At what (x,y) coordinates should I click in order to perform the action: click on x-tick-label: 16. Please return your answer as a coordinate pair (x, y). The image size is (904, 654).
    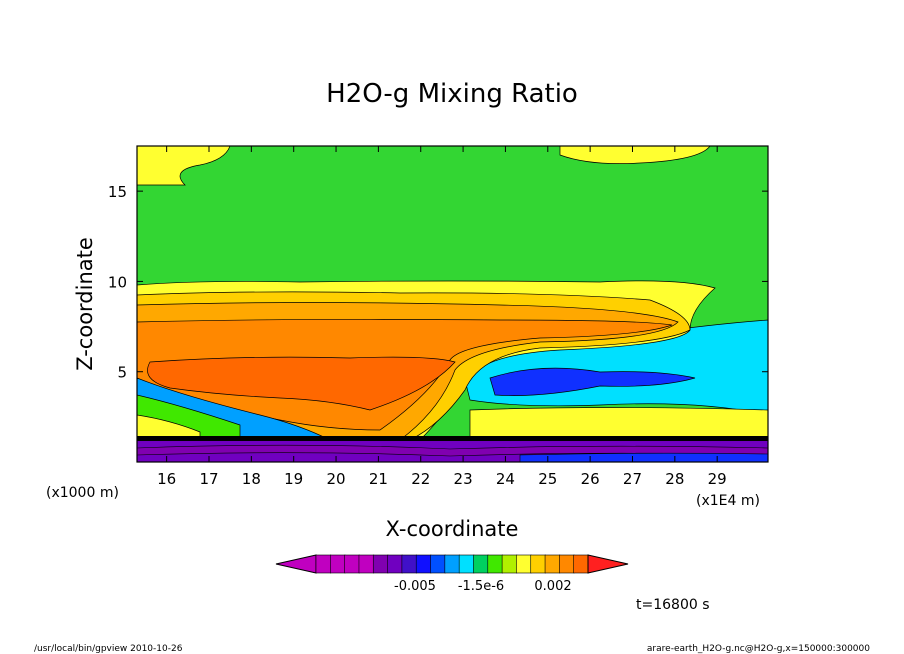
    Looking at the image, I should click on (166, 479).